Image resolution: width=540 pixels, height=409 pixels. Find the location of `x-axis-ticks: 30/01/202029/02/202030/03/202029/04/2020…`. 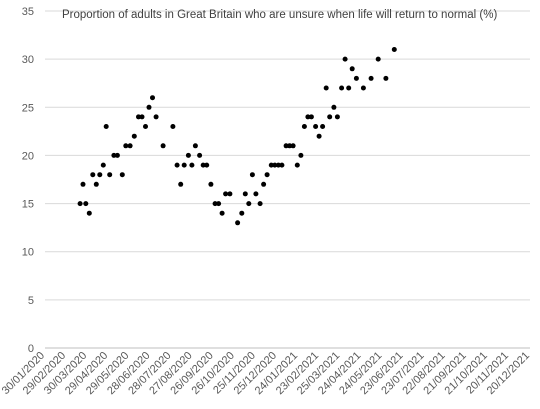

x-axis-ticks: 30/01/202029/02/202030/03/202029/04/2020… is located at coordinates (266, 373).